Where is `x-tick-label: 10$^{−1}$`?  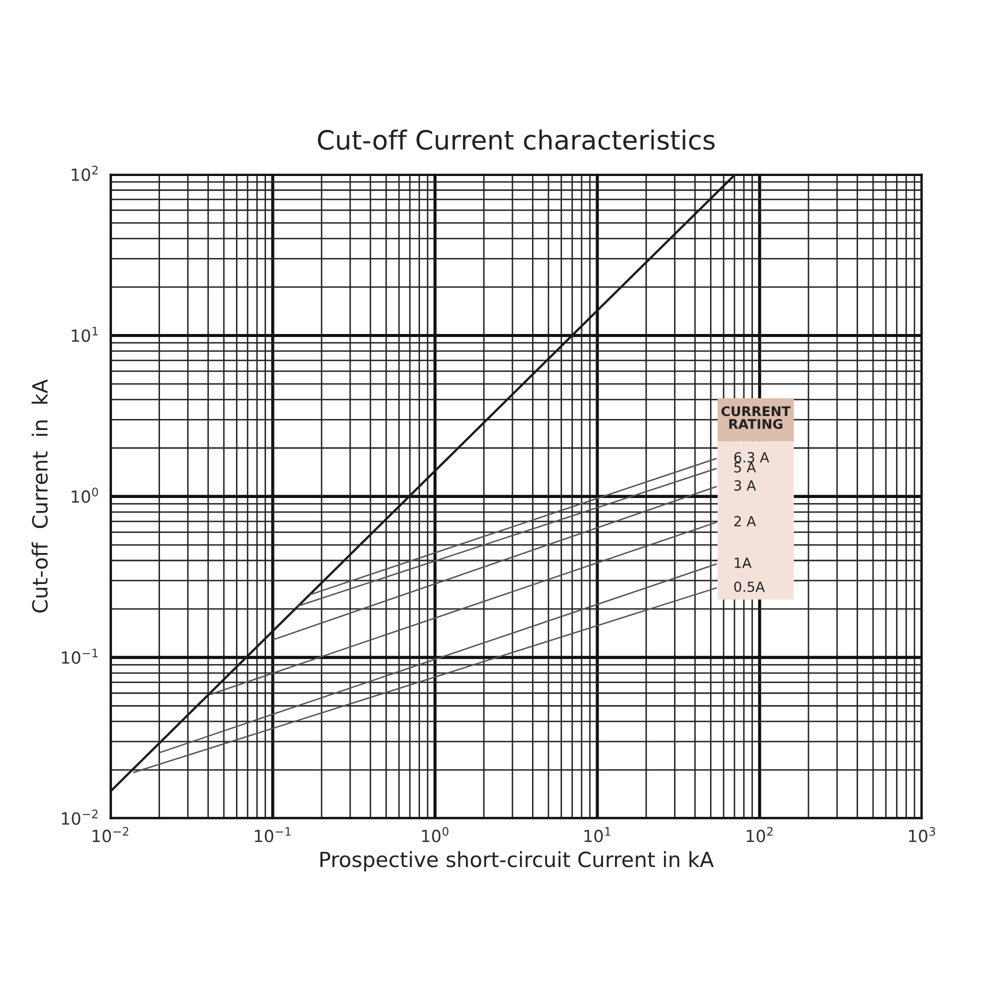
x-tick-label: 10$^{−1}$ is located at coordinates (272, 834).